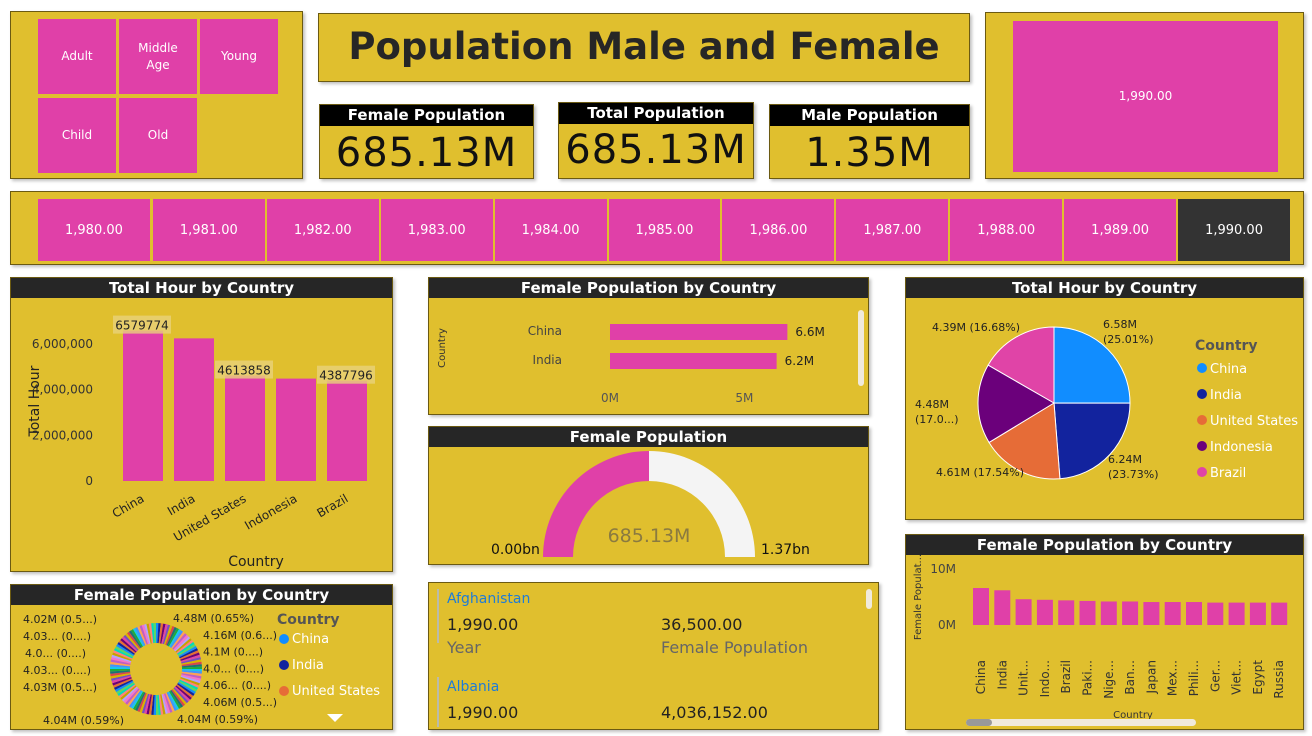 This screenshot has width=1312, height=736. I want to click on gauge-min-label: 0.00bn, so click(515, 550).